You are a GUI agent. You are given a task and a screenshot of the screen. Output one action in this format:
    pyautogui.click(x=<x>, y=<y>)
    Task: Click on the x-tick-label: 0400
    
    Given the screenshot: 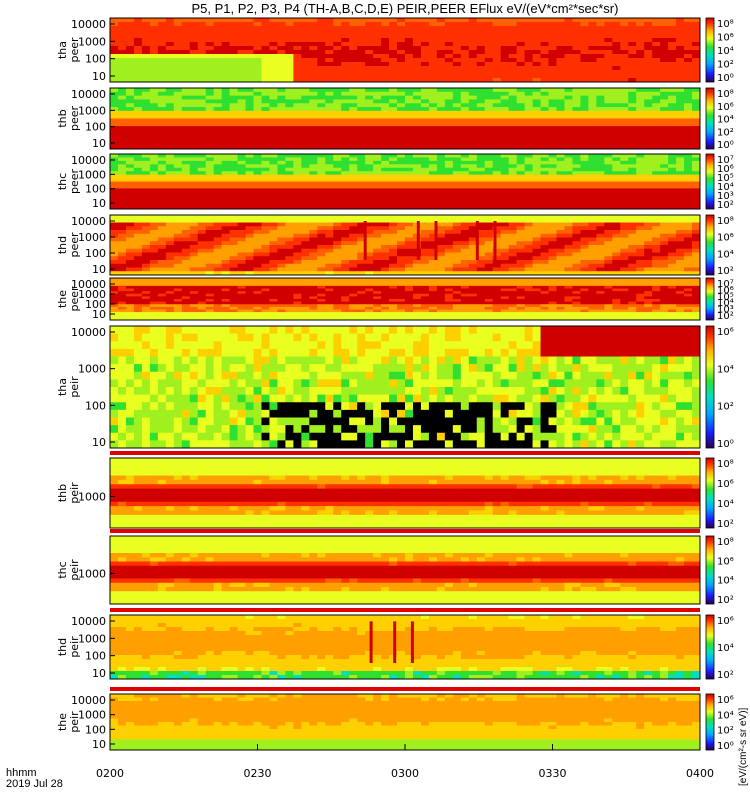 What is the action you would take?
    pyautogui.click(x=700, y=773)
    